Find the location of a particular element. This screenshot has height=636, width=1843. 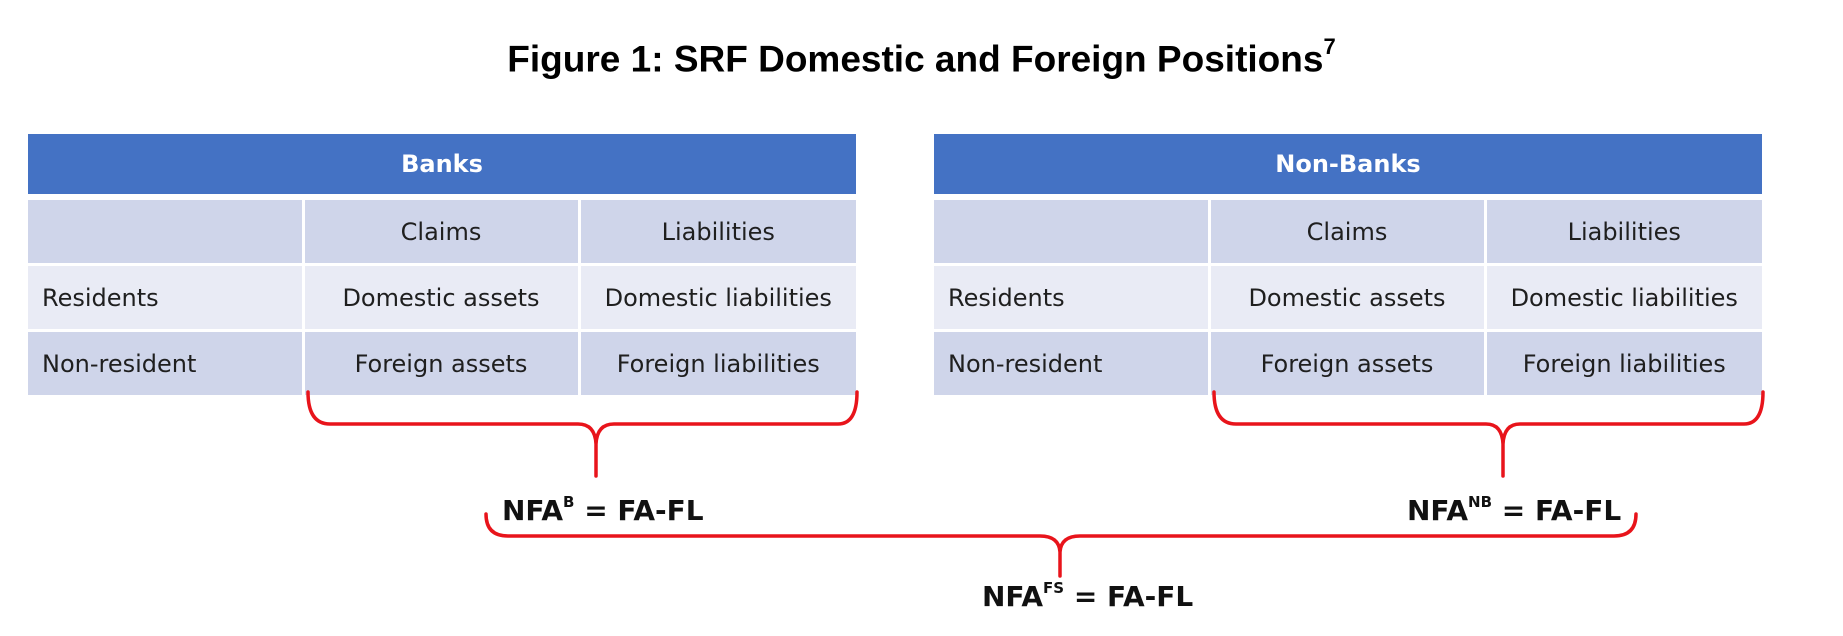

banks-row-label: Residents is located at coordinates (165, 297).